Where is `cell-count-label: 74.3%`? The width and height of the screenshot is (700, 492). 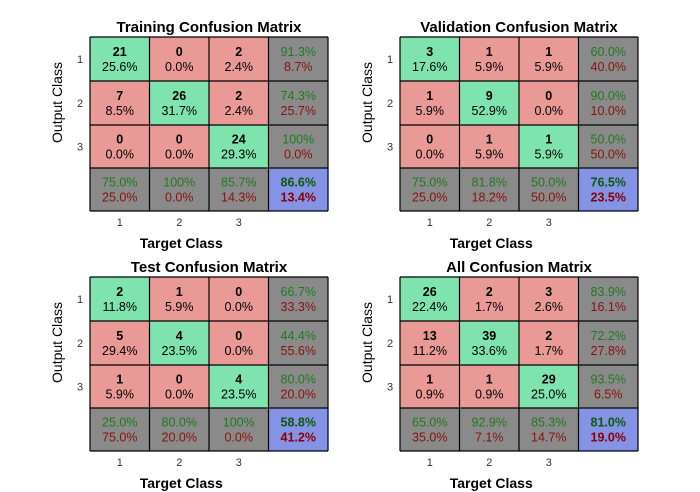
cell-count-label: 74.3% is located at coordinates (298, 96).